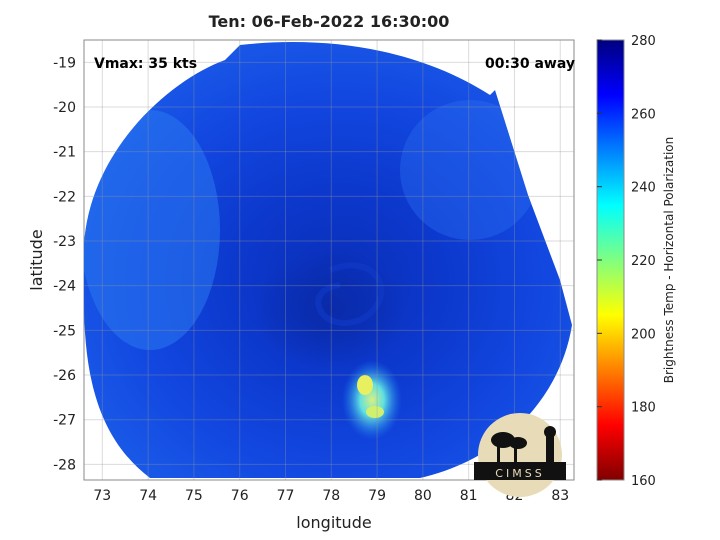 Image resolution: width=720 pixels, height=540 pixels. Describe the element at coordinates (64, 197) in the screenshot. I see `y-tick-label: -22` at that location.